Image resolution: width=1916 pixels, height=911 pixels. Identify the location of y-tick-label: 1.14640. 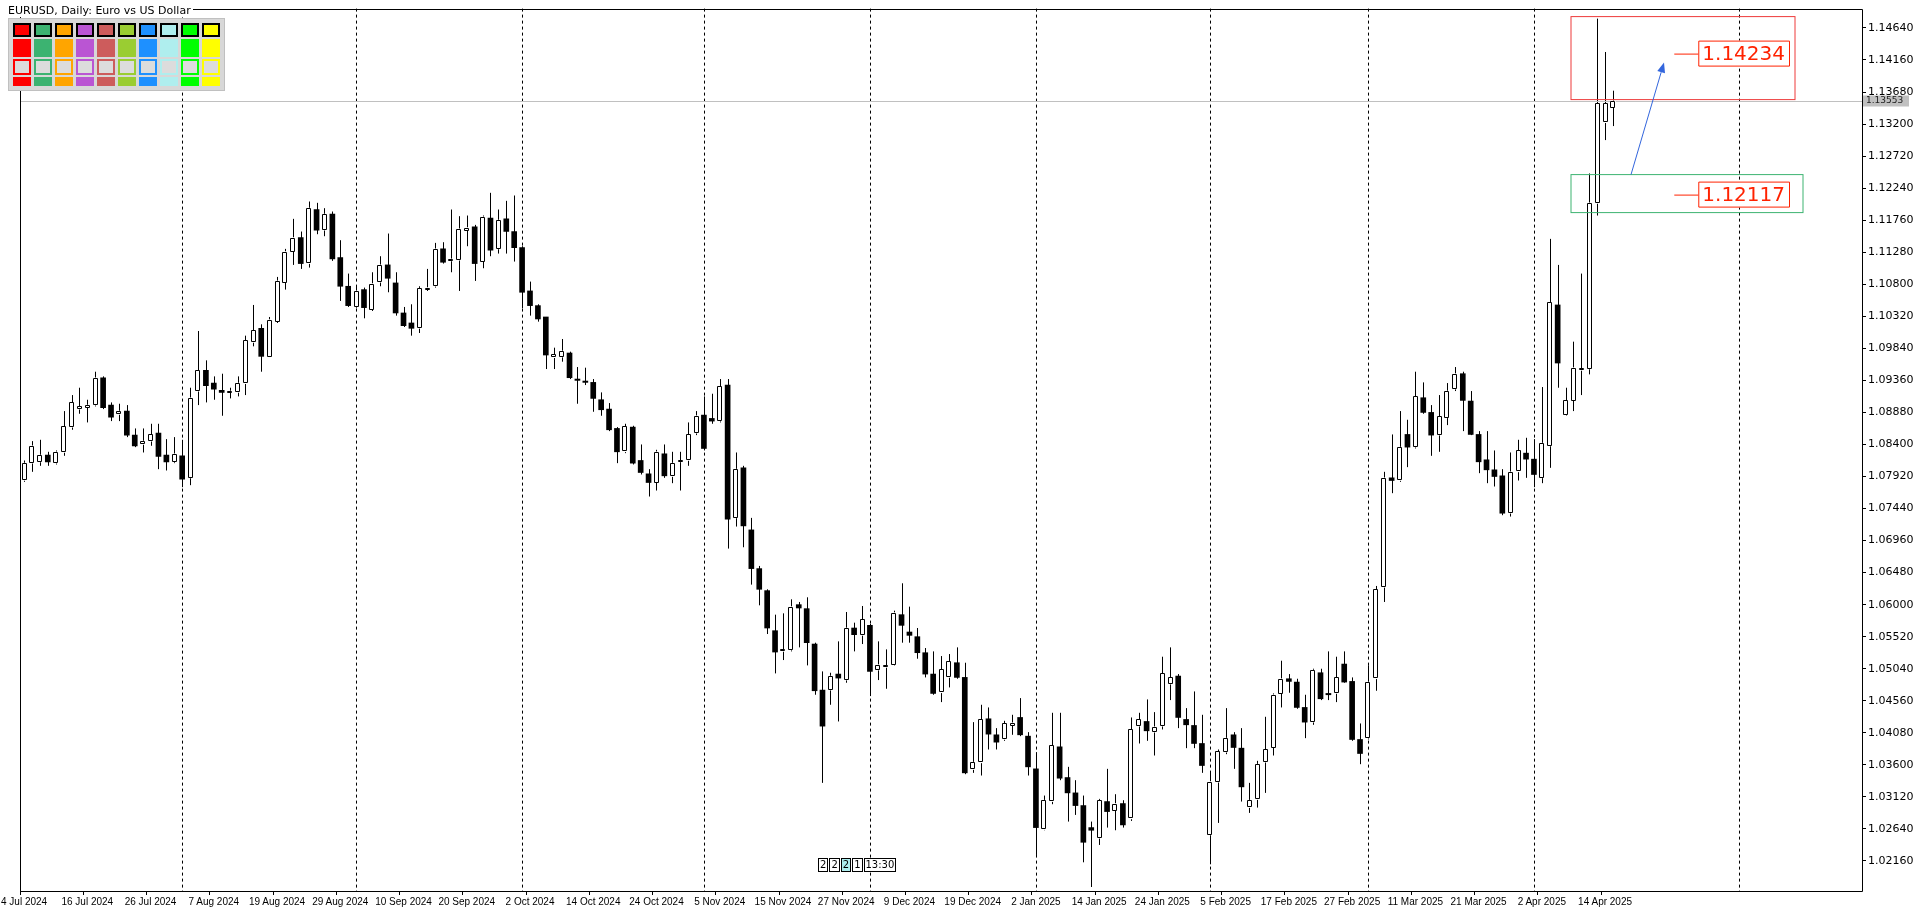
(1891, 27).